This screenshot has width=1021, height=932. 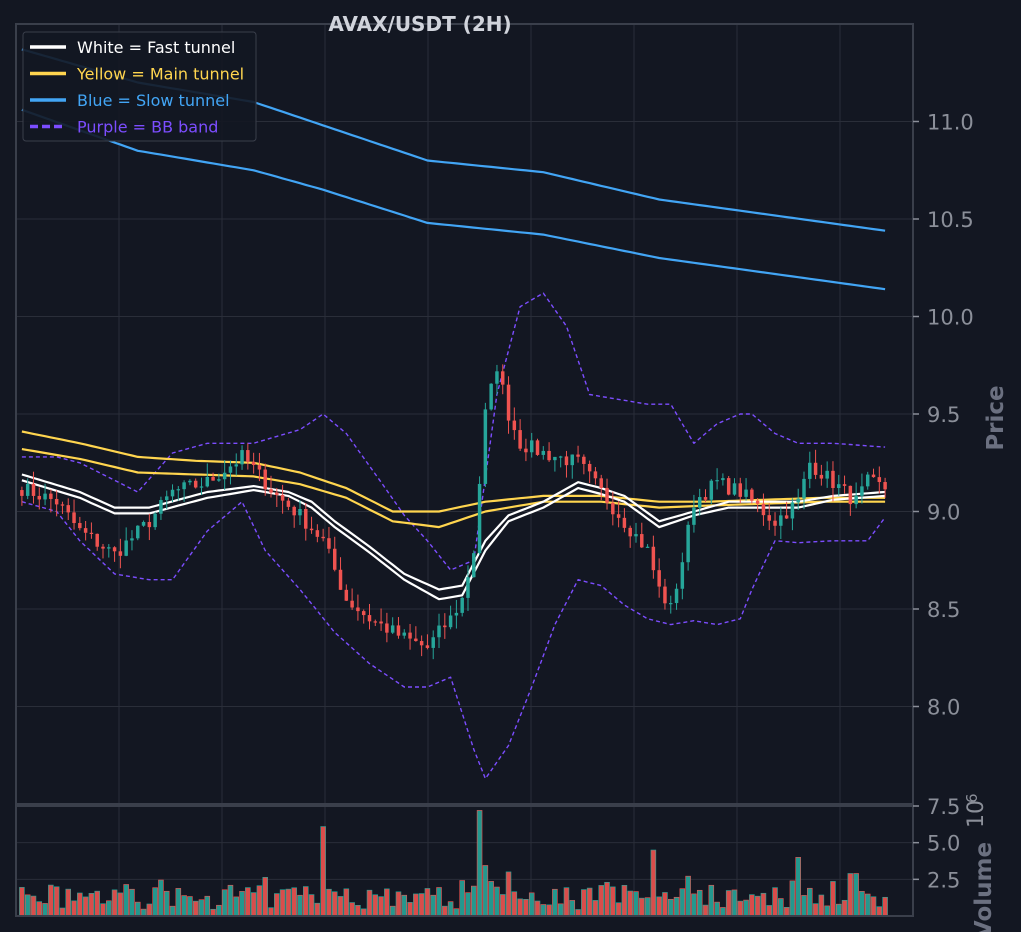 I want to click on legend-label: Purple = BB band, so click(x=147, y=127).